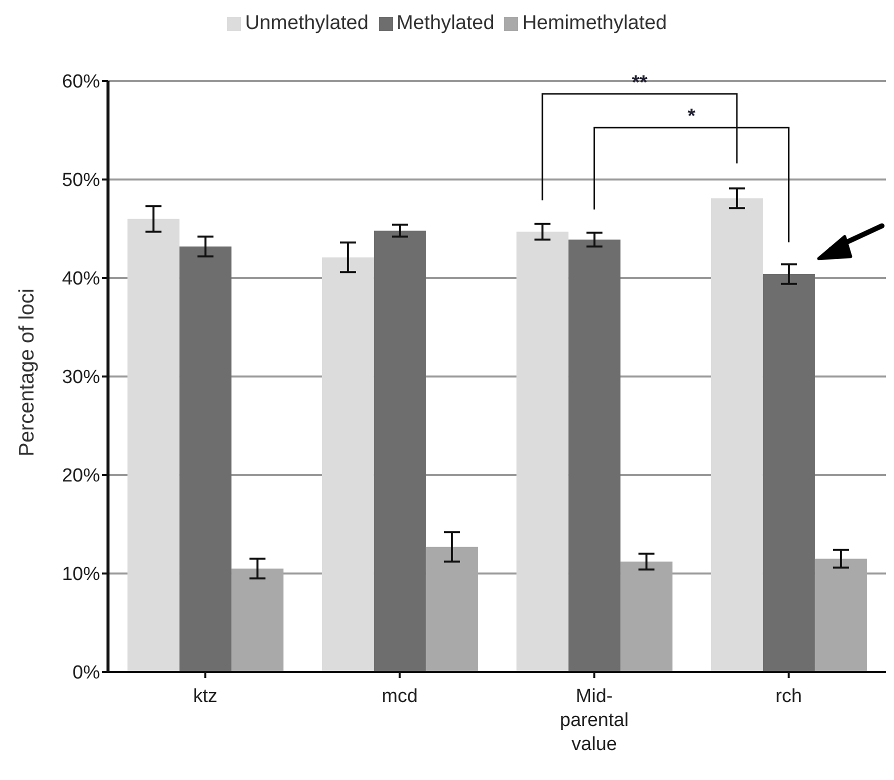 The width and height of the screenshot is (894, 780). I want to click on x-tick-label: ktz, so click(205, 696).